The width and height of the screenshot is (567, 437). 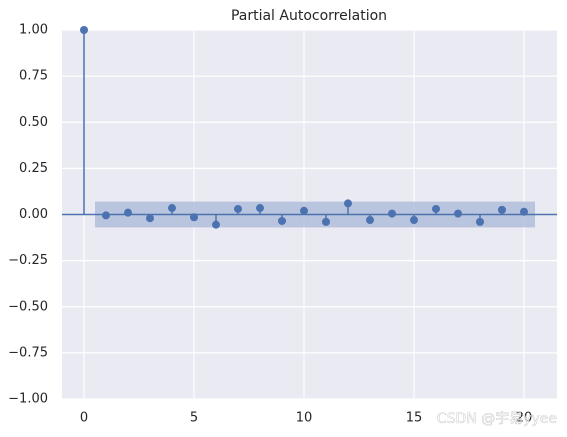 I want to click on x-tick-label: 0, so click(x=84, y=418).